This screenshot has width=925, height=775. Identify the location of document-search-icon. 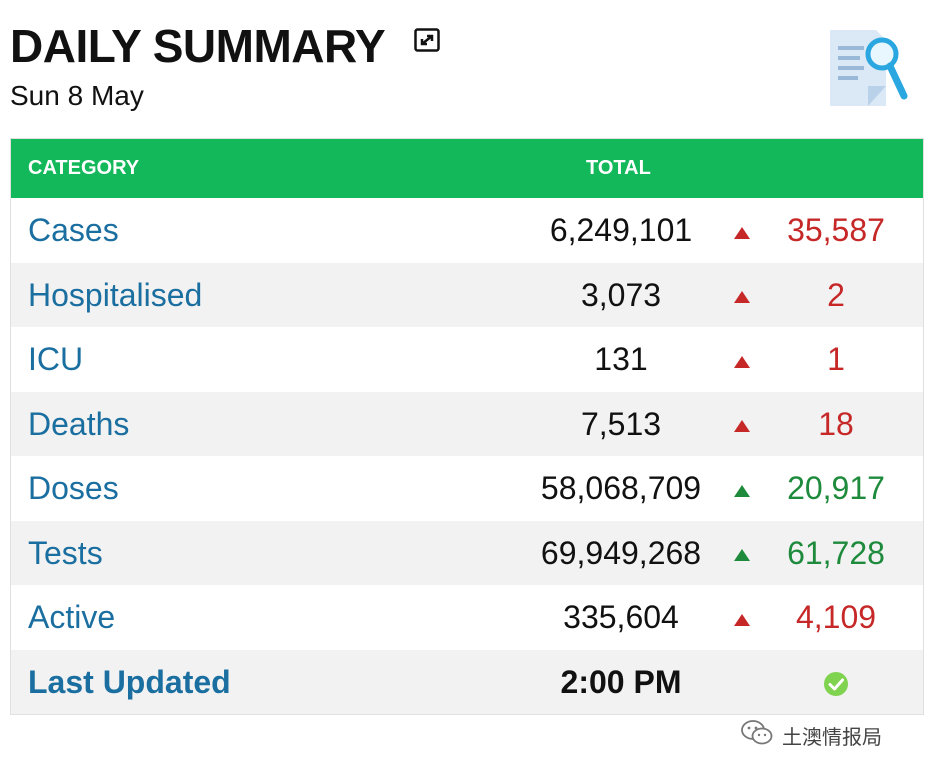
(867, 68).